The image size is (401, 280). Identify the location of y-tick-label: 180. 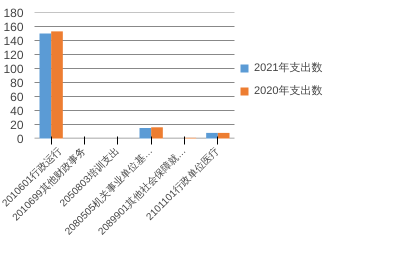
(13, 13).